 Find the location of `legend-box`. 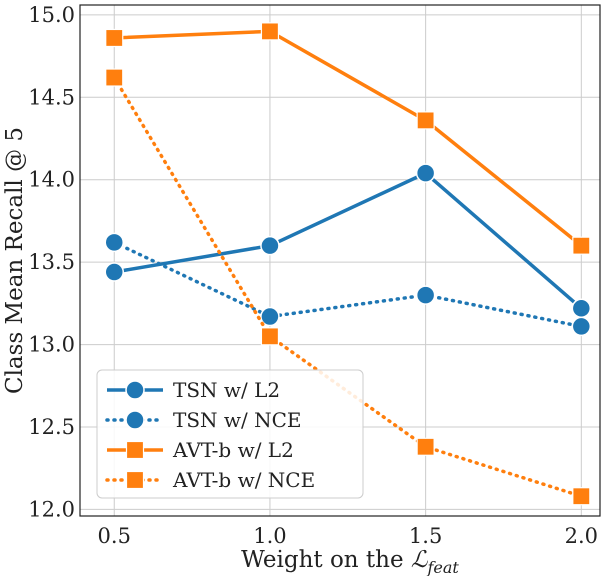

legend-box is located at coordinates (230, 434).